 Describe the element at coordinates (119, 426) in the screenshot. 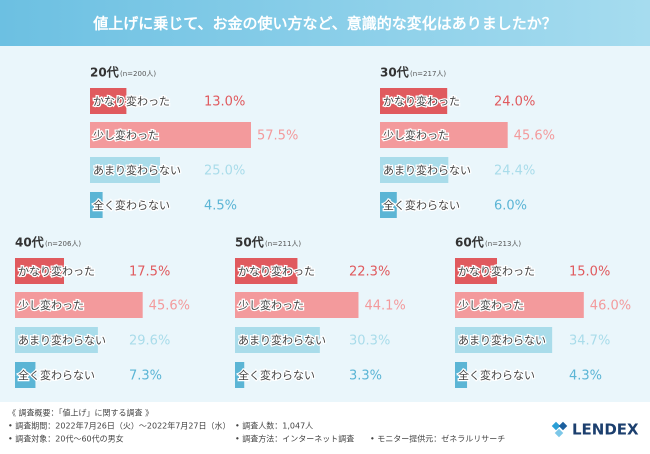

I see `footer-item: • 調査期間：2022年7月26日（火）～2022年7月27日（水）` at that location.